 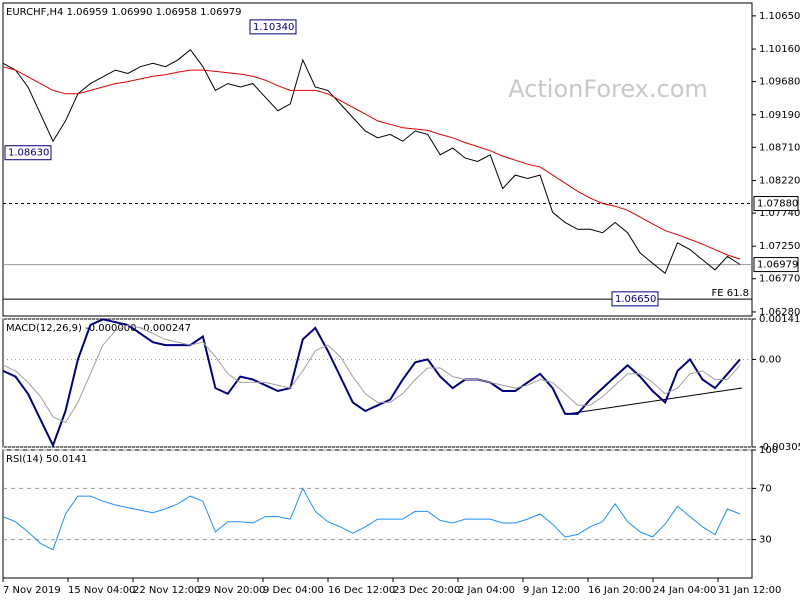 I want to click on x-tick-label: 22 Nov 12:00, so click(x=166, y=590).